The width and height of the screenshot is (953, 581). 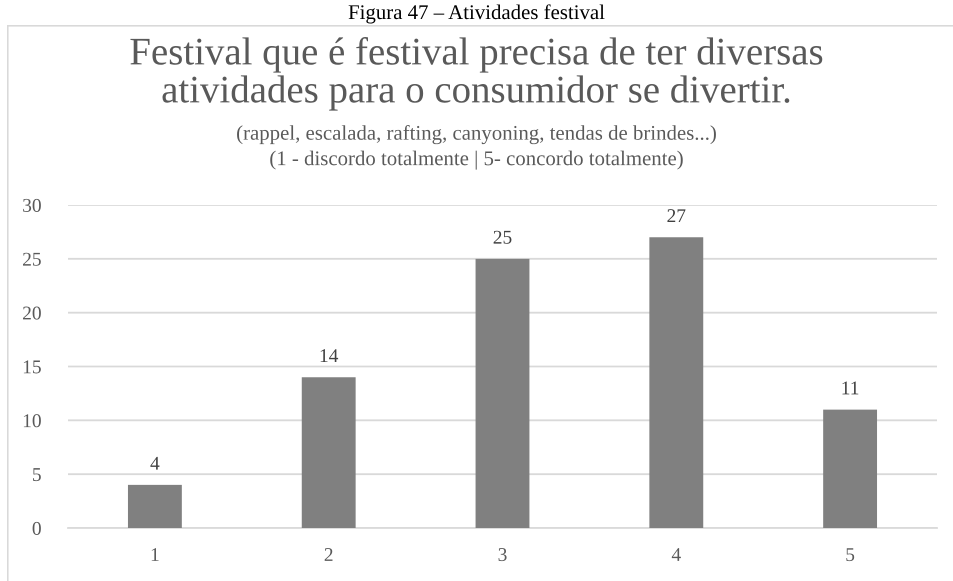 What do you see at coordinates (476, 14) in the screenshot?
I see `text: Figura 47 – Atividades festival` at bounding box center [476, 14].